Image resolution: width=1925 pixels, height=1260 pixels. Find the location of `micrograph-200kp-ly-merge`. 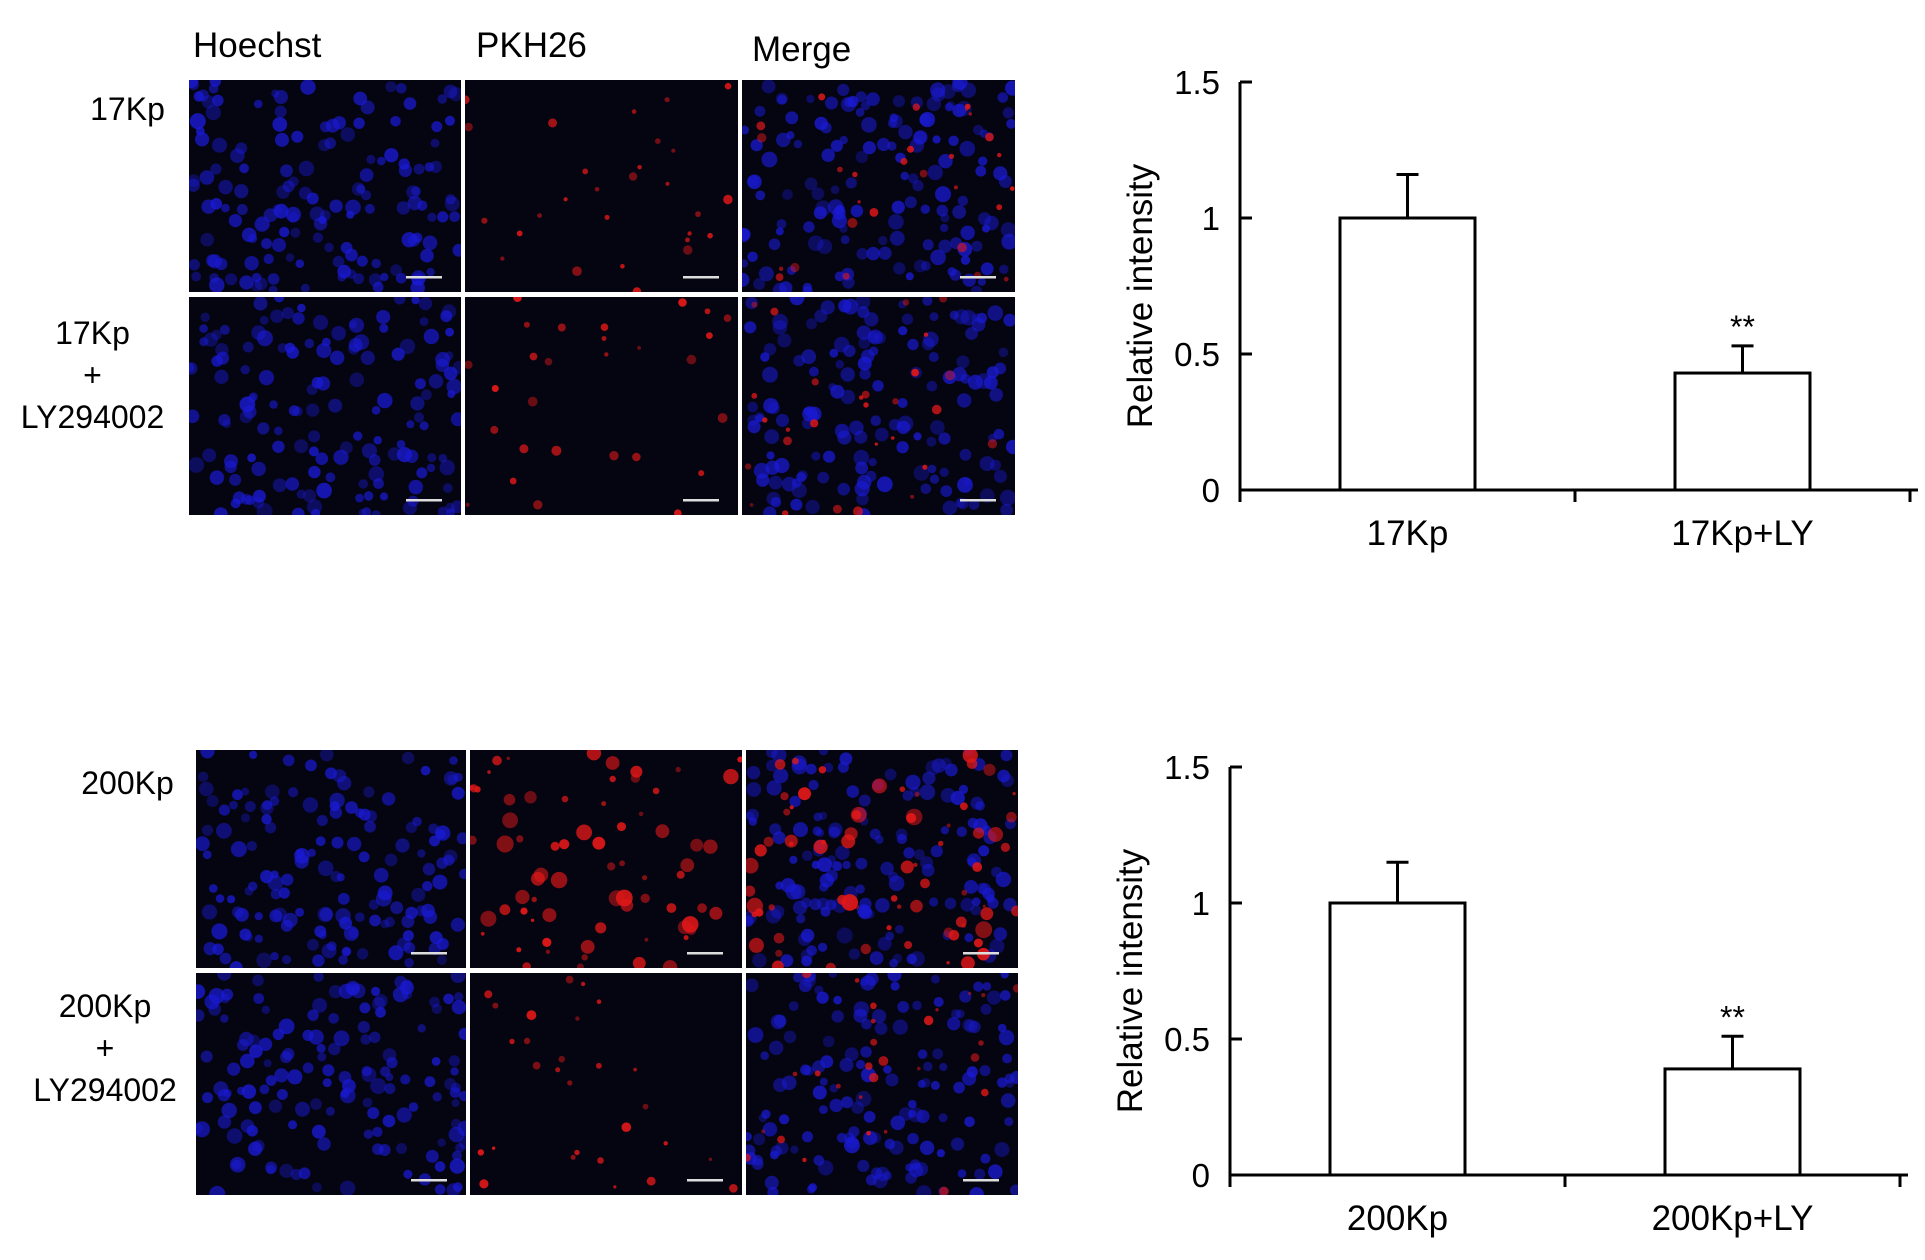

micrograph-200kp-ly-merge is located at coordinates (882, 1084).